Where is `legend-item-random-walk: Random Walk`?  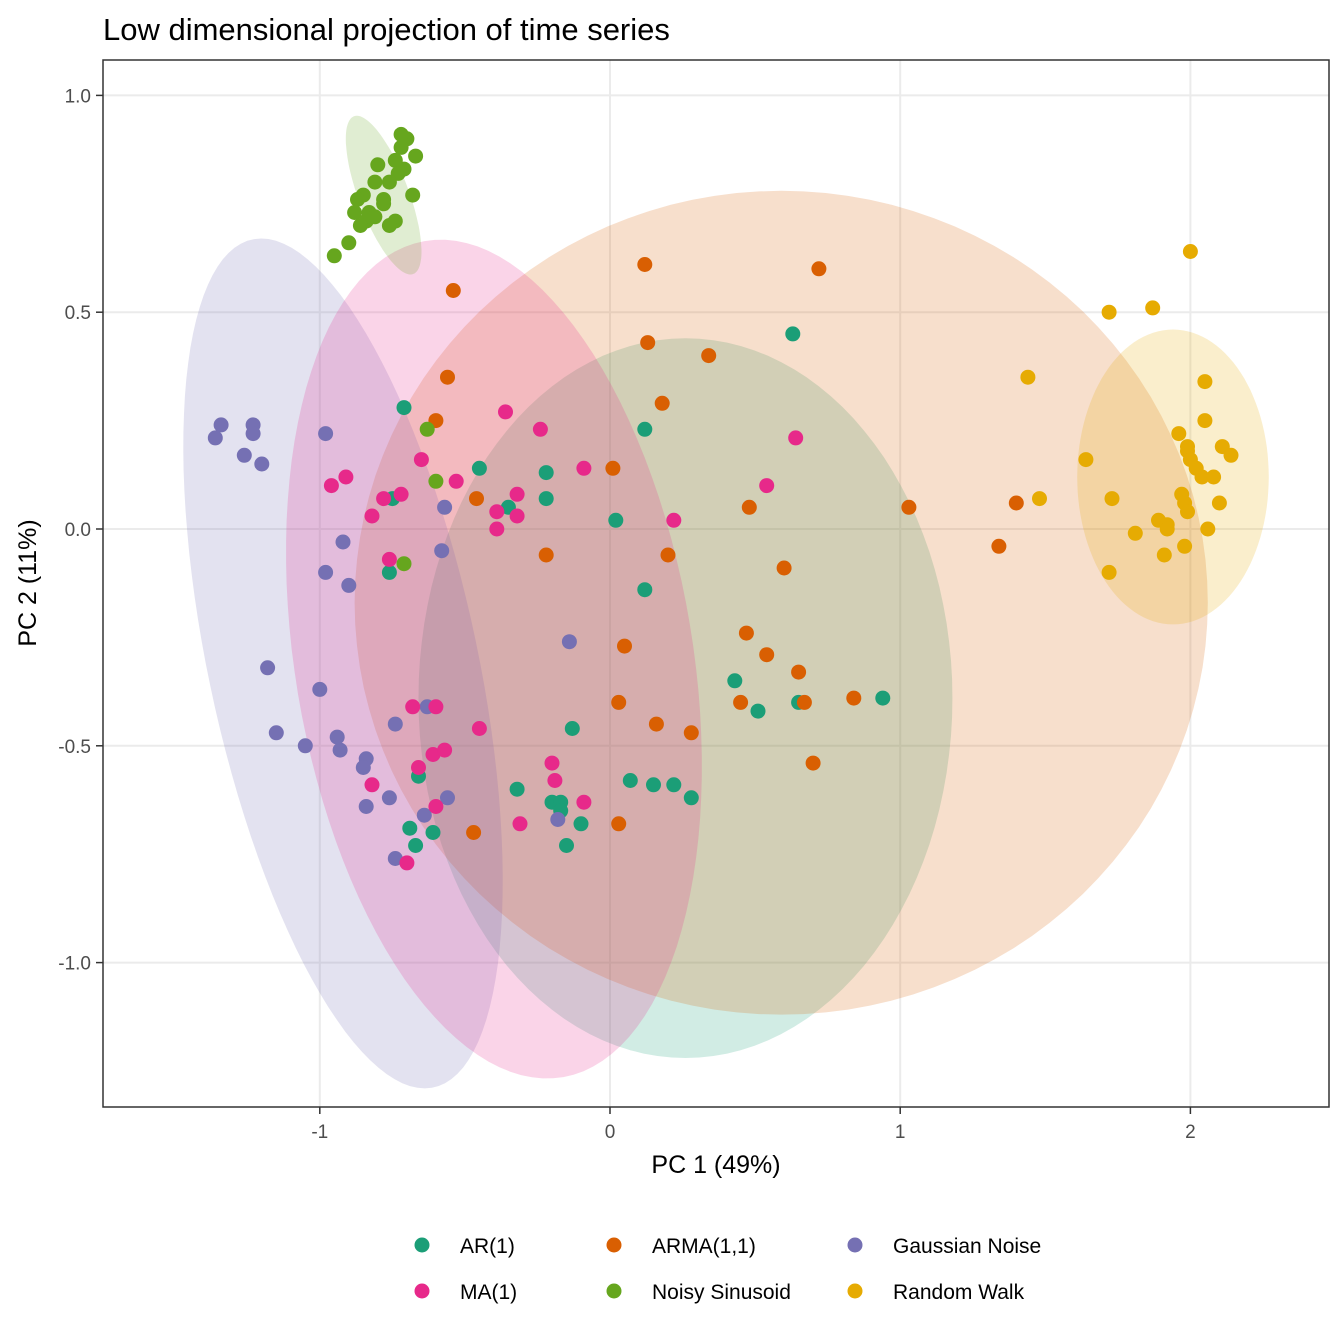 legend-item-random-walk: Random Walk is located at coordinates (936, 1292).